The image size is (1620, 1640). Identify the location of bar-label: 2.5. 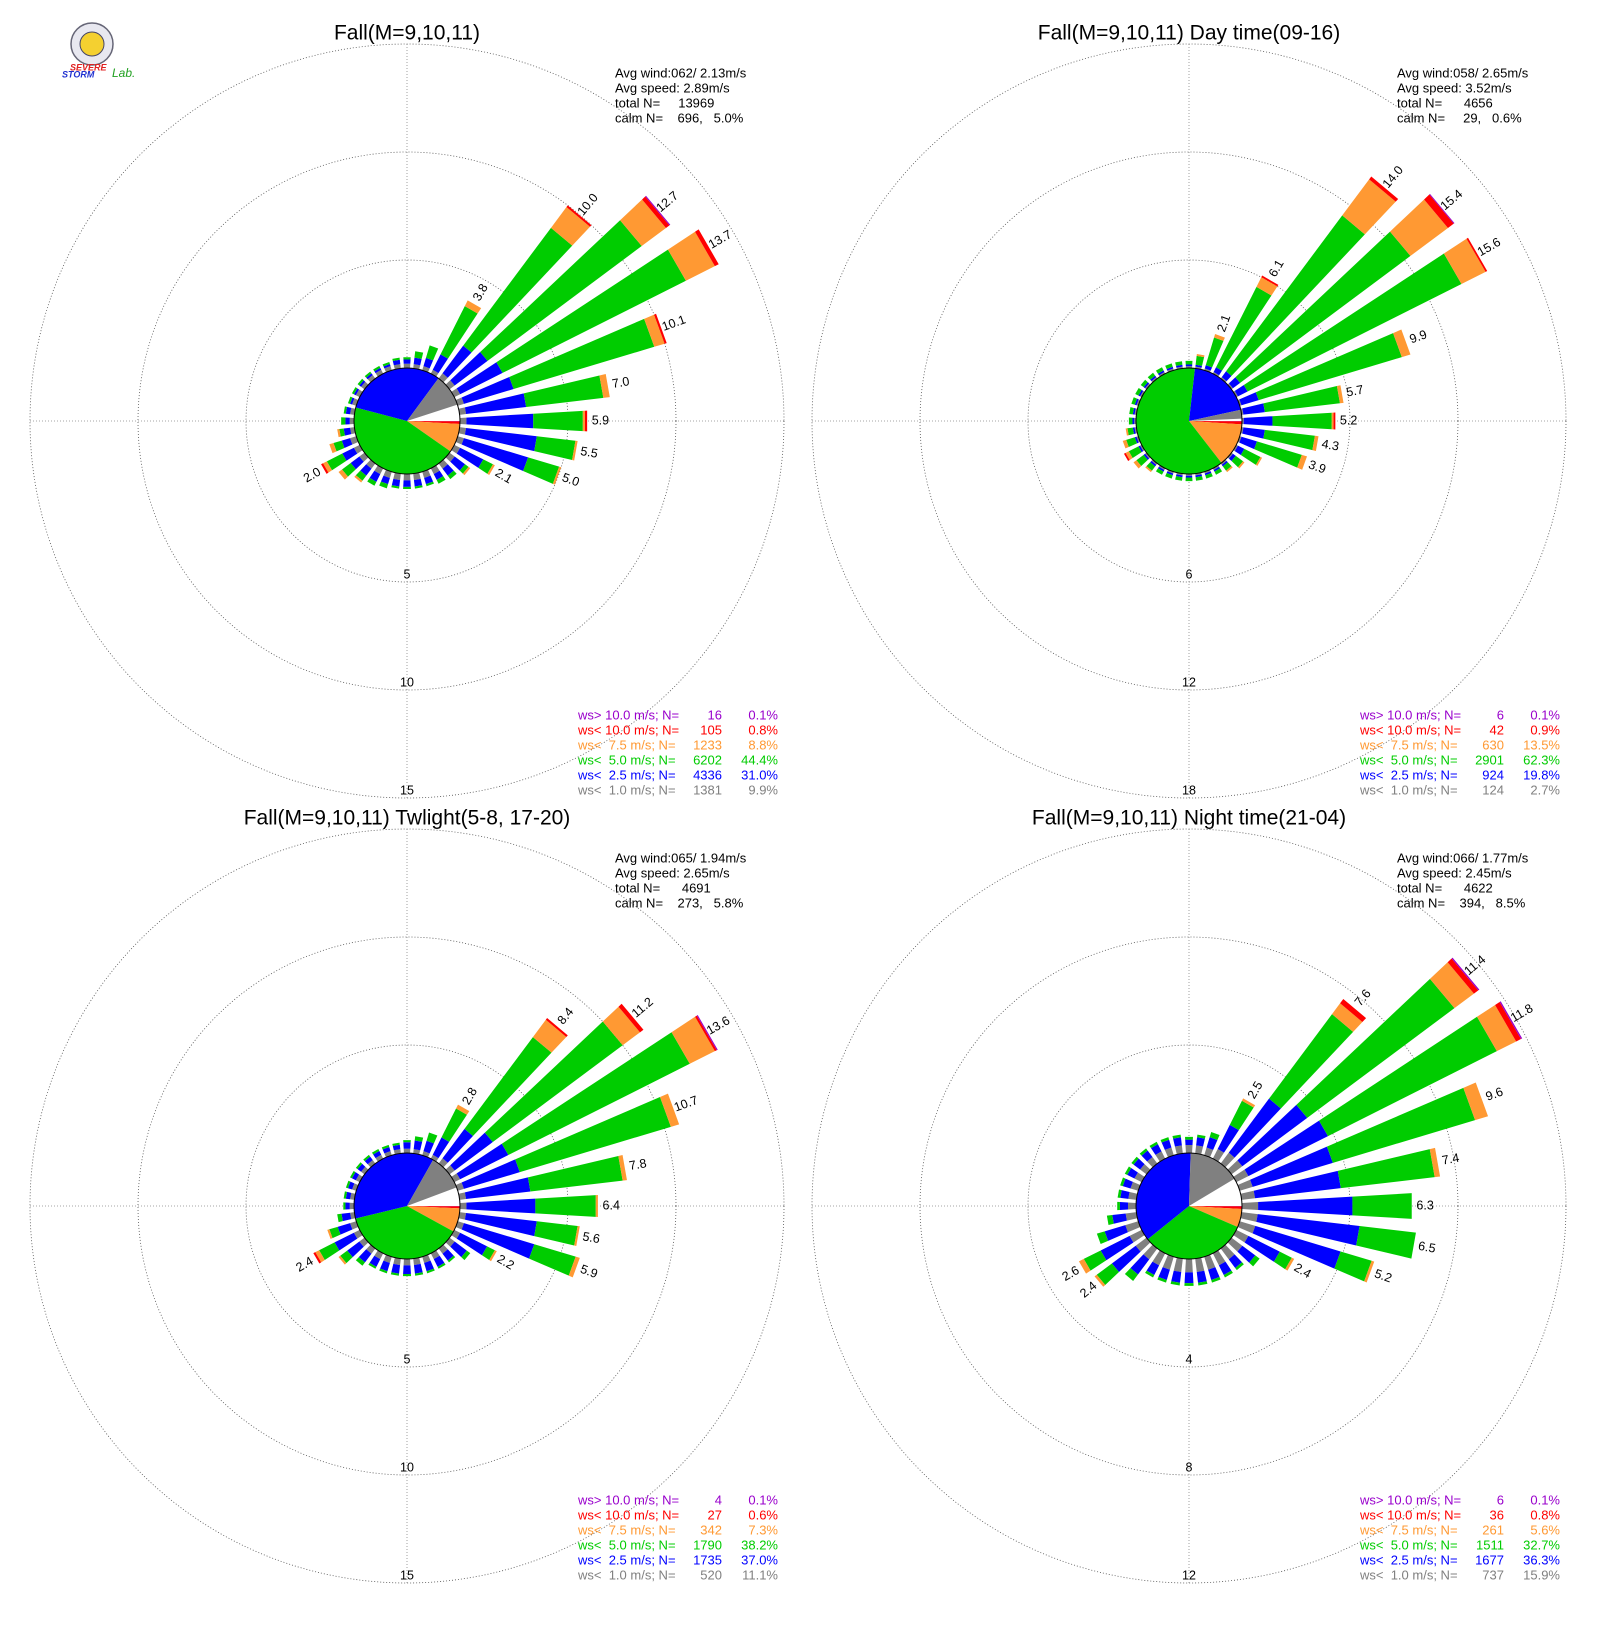
(1255, 1090).